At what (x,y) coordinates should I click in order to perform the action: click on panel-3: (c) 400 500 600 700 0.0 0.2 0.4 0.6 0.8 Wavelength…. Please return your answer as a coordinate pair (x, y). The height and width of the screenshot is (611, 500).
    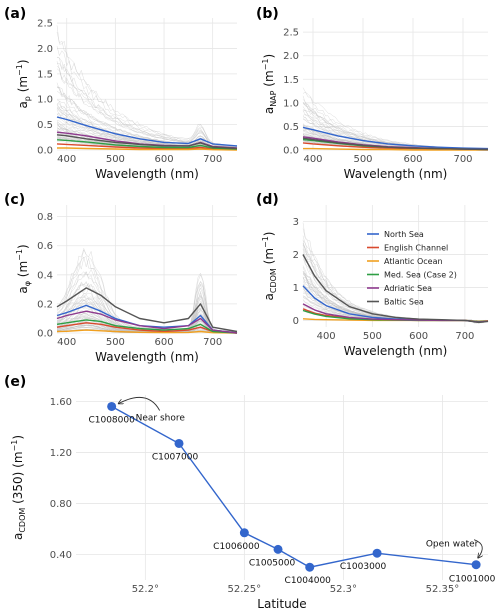
    Looking at the image, I should click on (121, 278).